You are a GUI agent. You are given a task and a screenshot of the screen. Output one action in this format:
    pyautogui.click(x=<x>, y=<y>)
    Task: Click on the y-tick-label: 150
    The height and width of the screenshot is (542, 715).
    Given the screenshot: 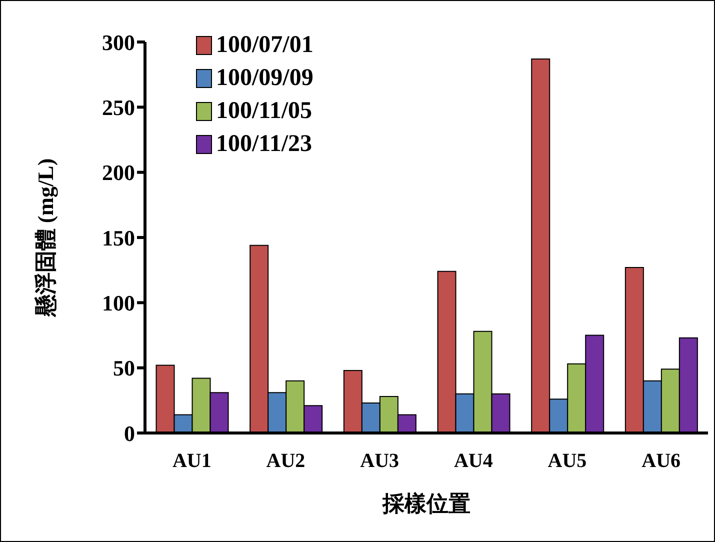 What is the action you would take?
    pyautogui.click(x=118, y=237)
    